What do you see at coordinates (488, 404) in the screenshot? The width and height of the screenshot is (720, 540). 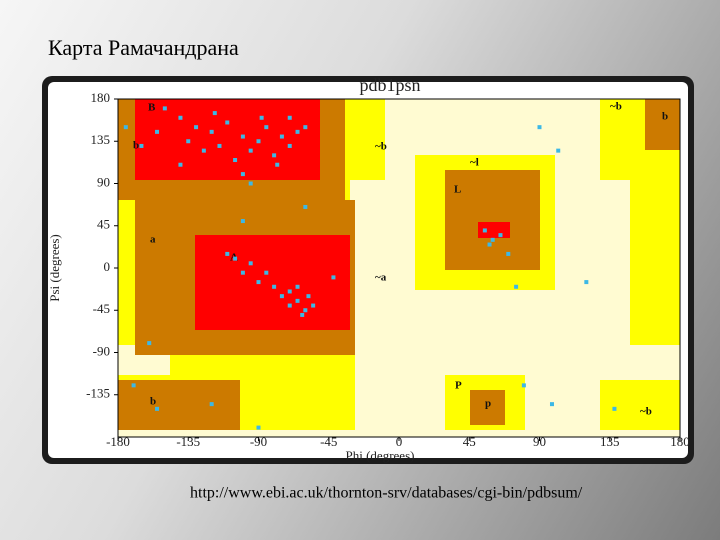 I see `region-label: p` at bounding box center [488, 404].